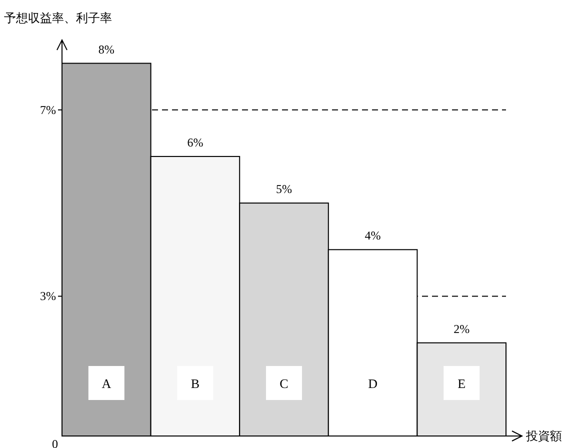  What do you see at coordinates (106, 49) in the screenshot?
I see `data-label: 8%` at bounding box center [106, 49].